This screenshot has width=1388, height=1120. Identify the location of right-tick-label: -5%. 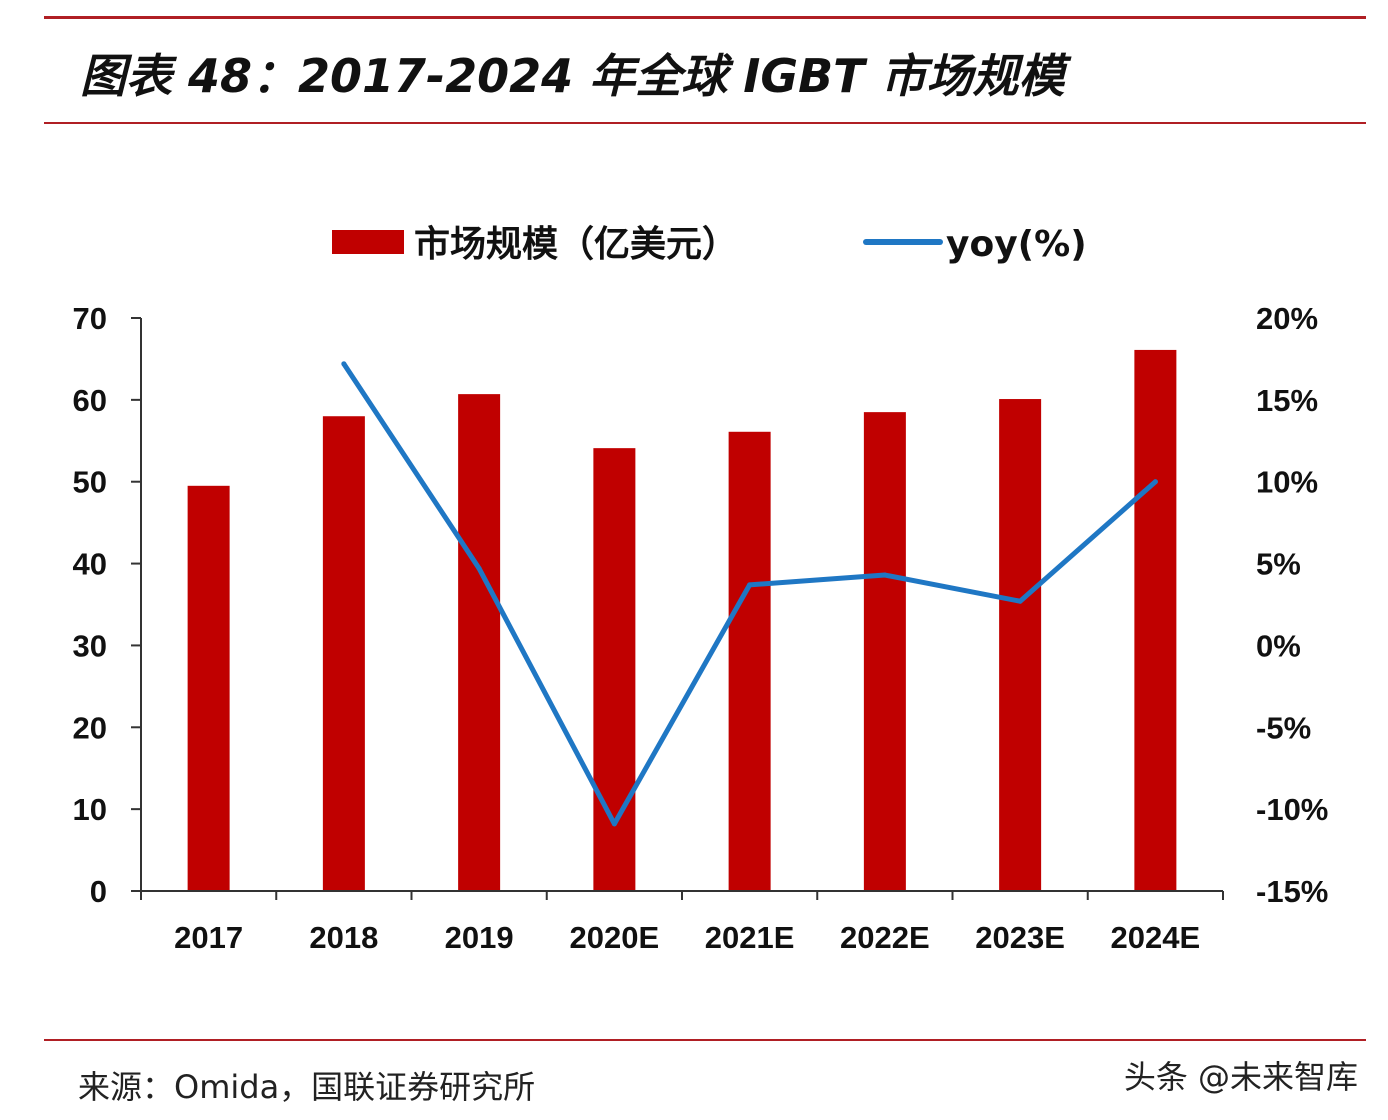
(1283, 727).